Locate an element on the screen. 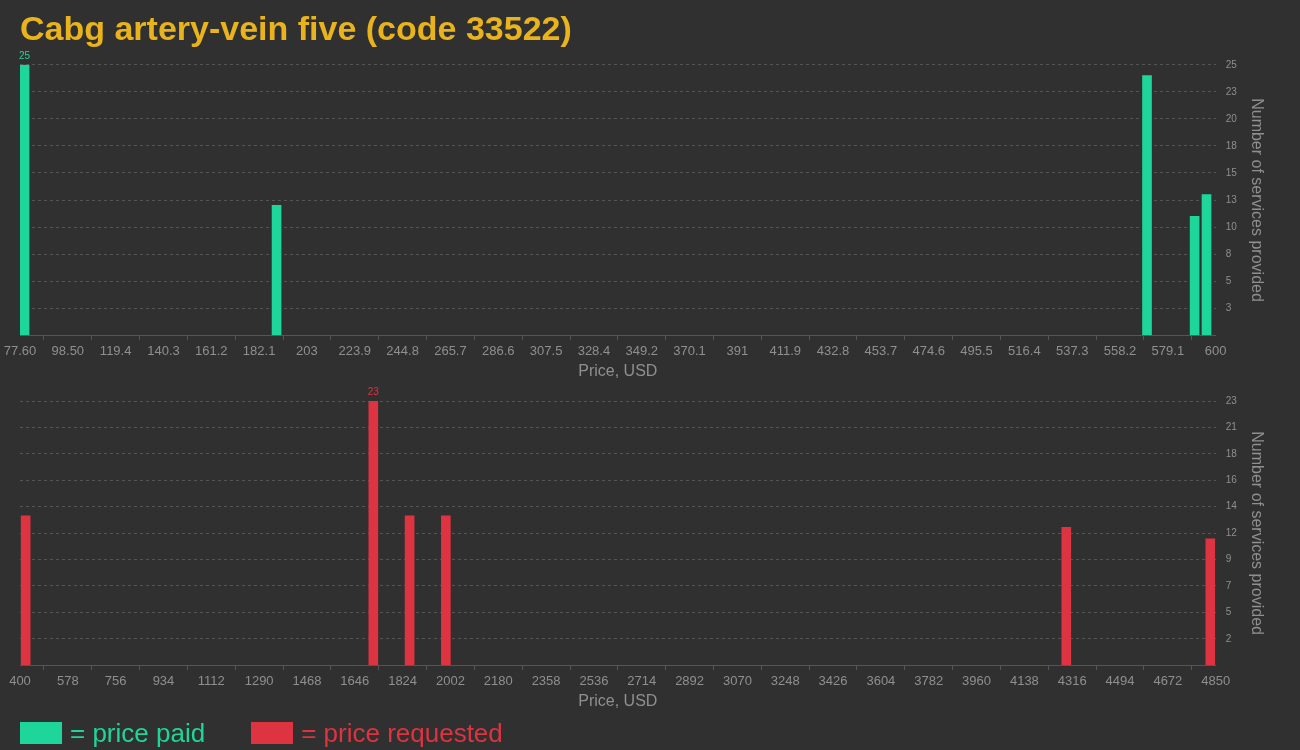  x-tick-label: 140.3 is located at coordinates (163, 350).